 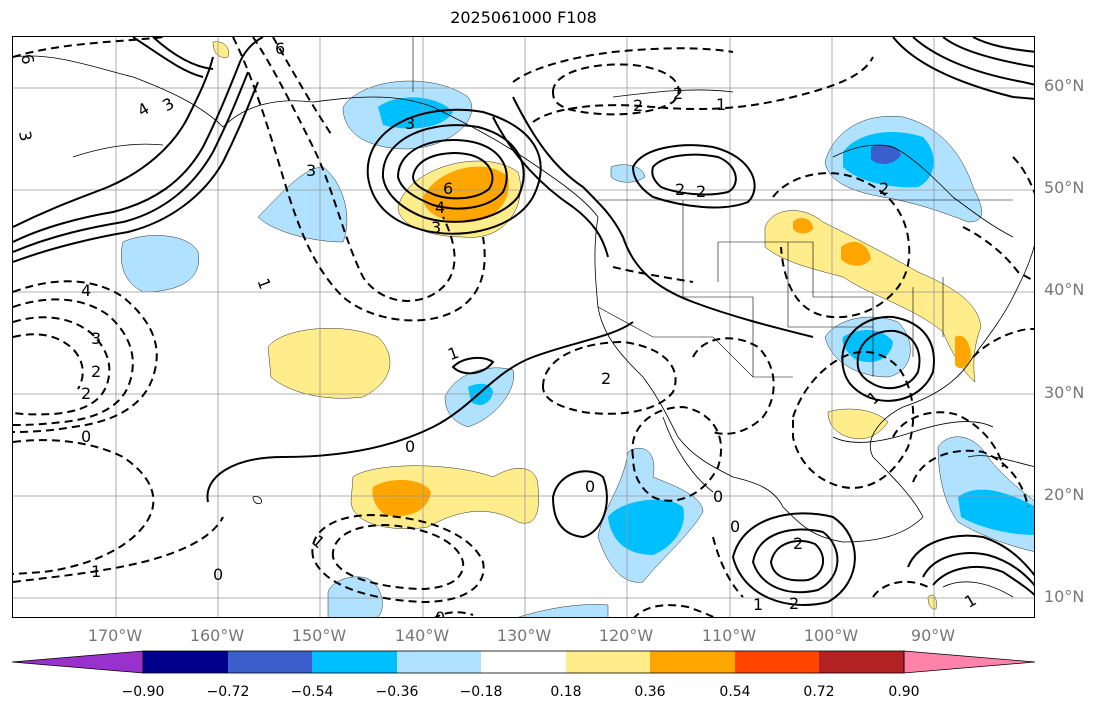 What do you see at coordinates (143, 692) in the screenshot?
I see `colorbar-tick-label: −0.90` at bounding box center [143, 692].